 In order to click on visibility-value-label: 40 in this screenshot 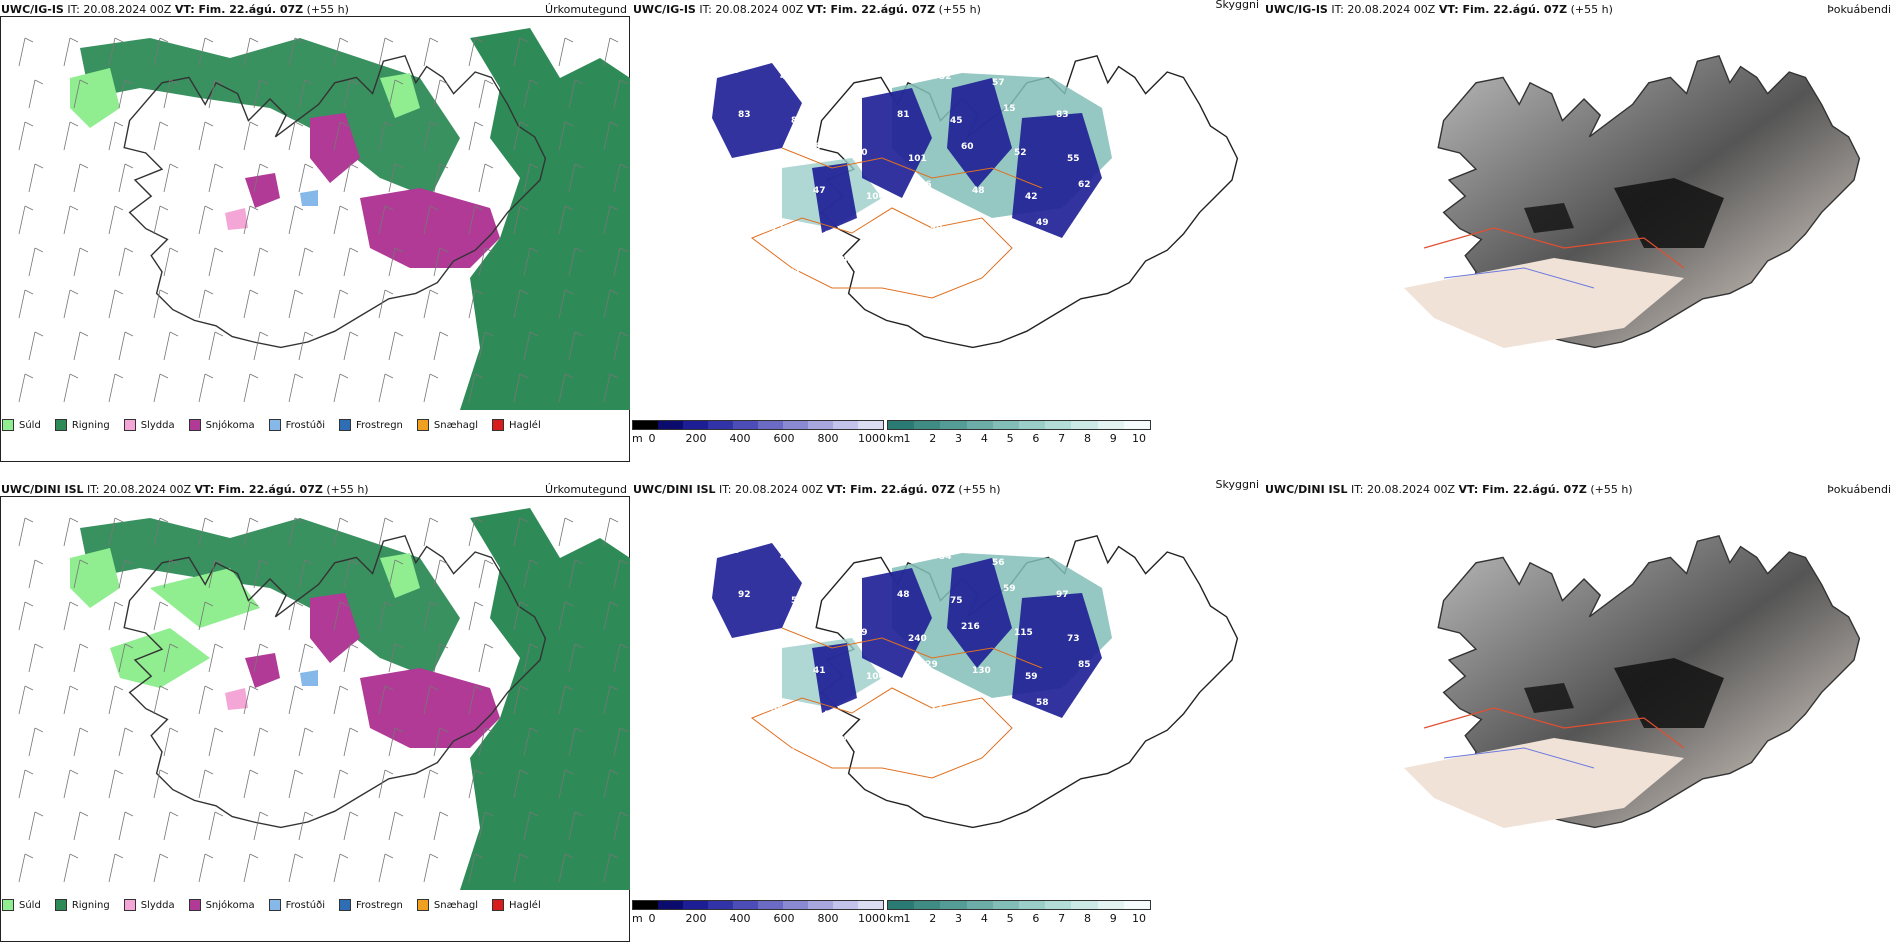, I will do `click(786, 77)`.